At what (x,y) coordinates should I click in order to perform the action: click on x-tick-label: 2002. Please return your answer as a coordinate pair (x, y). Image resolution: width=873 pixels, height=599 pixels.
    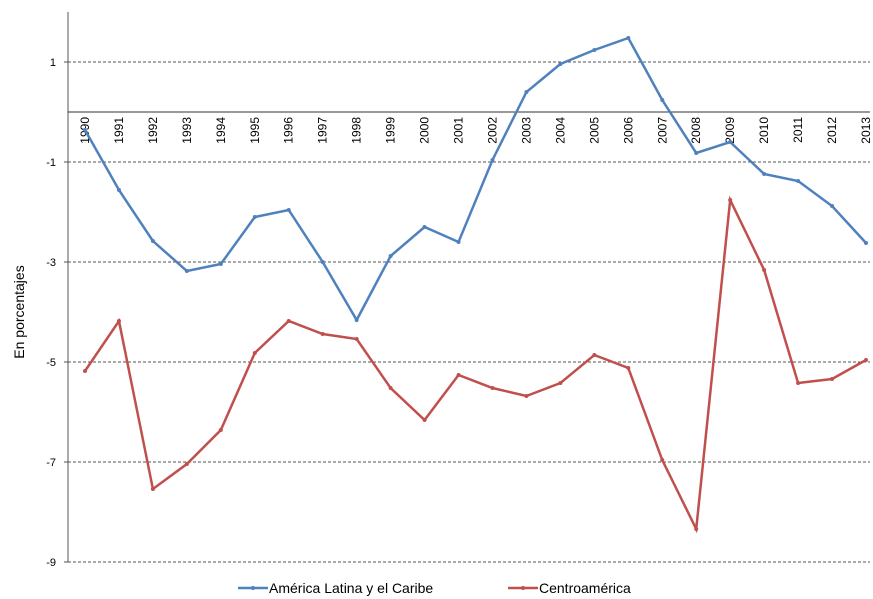
    Looking at the image, I should click on (492, 130).